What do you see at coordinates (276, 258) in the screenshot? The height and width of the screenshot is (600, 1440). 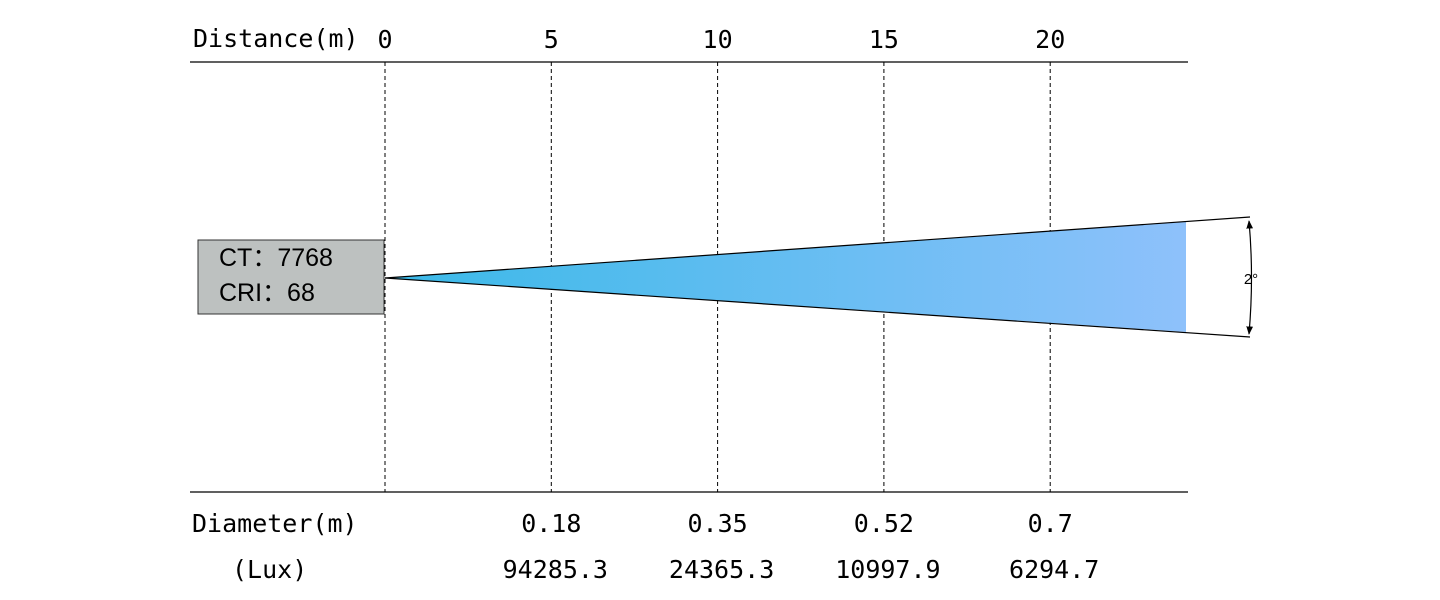 I see `ct-value: CT：7768` at bounding box center [276, 258].